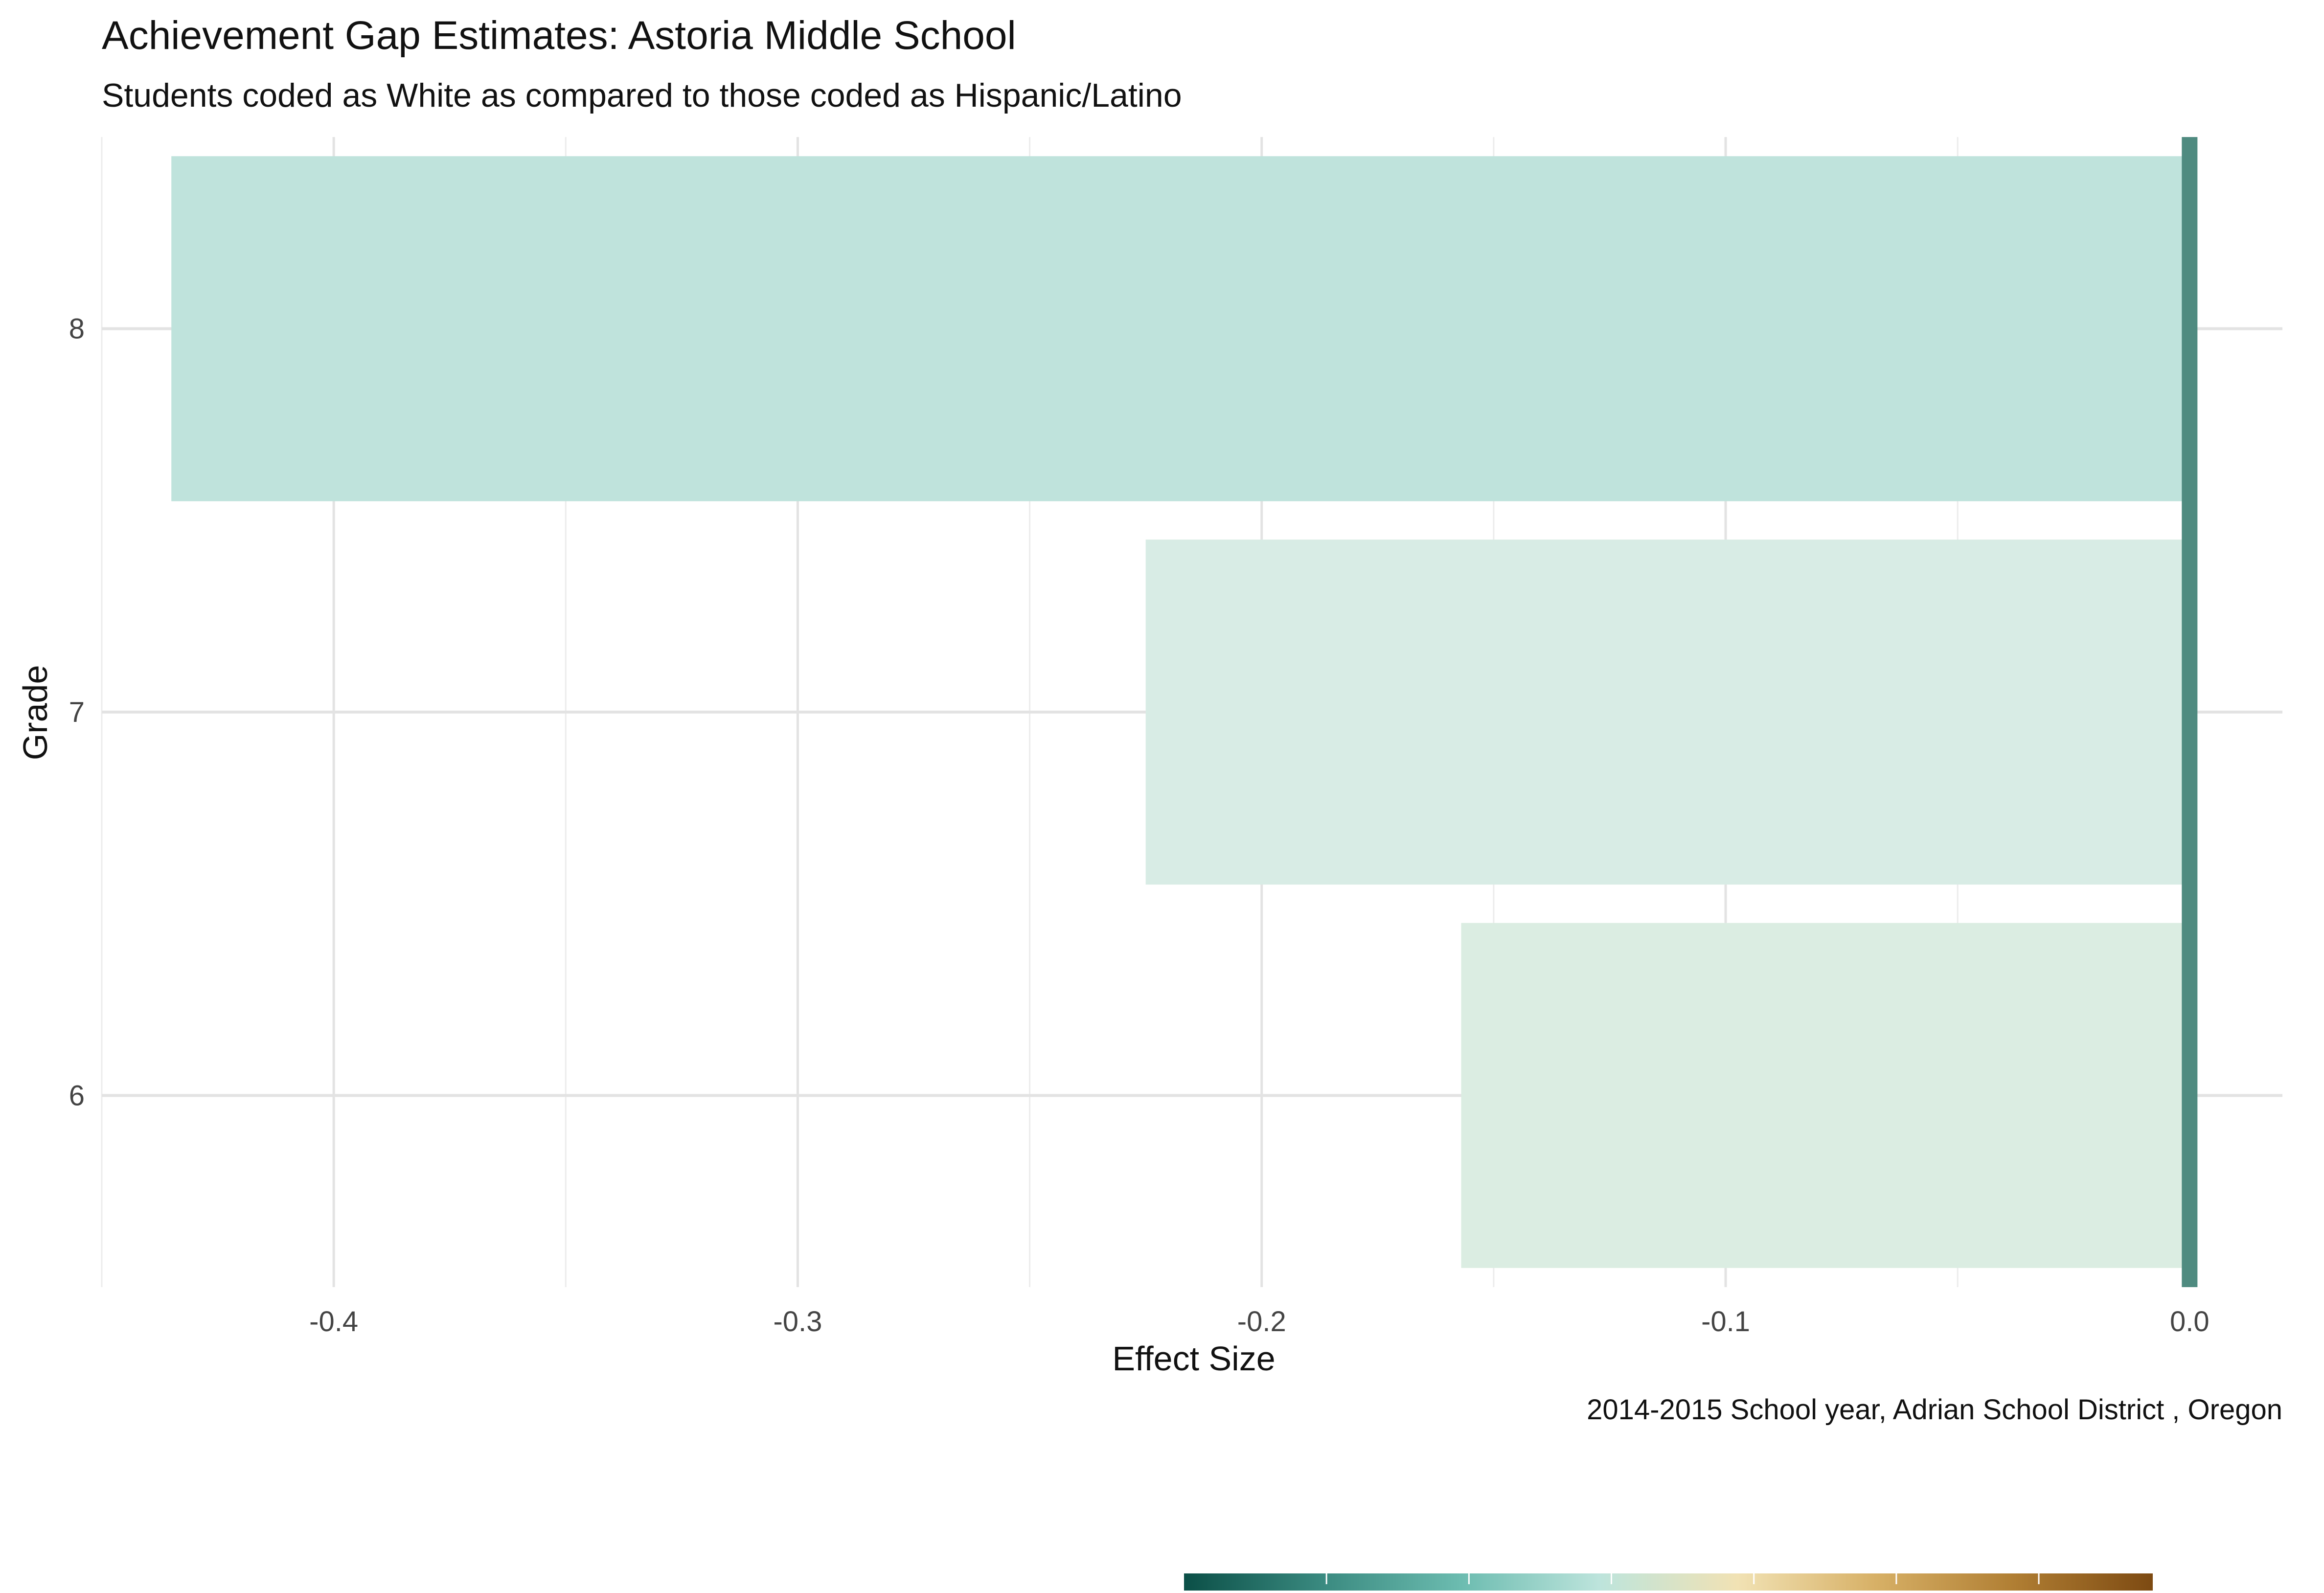  What do you see at coordinates (2190, 1322) in the screenshot?
I see `x-tick-label: 0.0` at bounding box center [2190, 1322].